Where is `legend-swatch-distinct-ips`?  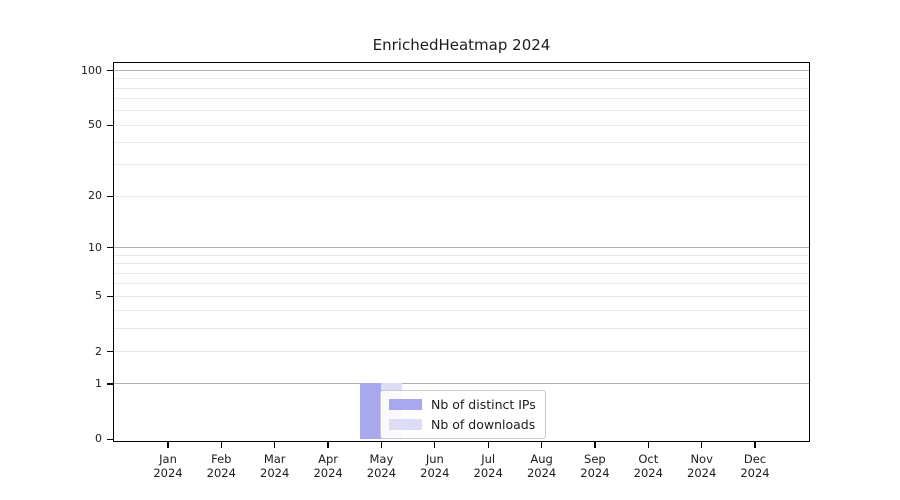
legend-swatch-distinct-ips is located at coordinates (405, 404).